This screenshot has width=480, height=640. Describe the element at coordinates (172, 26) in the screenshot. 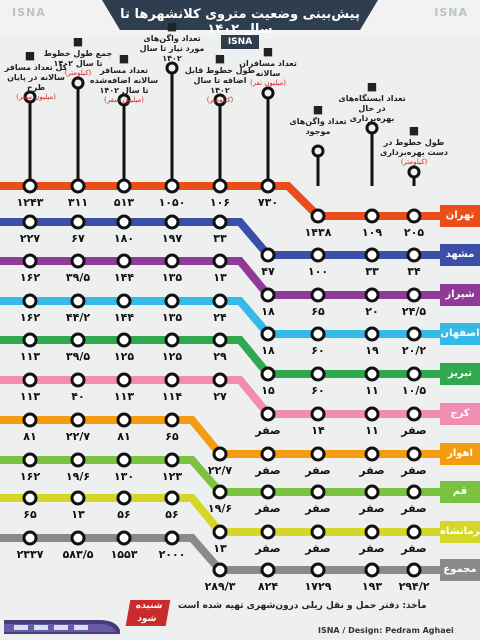

I see `train-front-icon: ■` at that location.